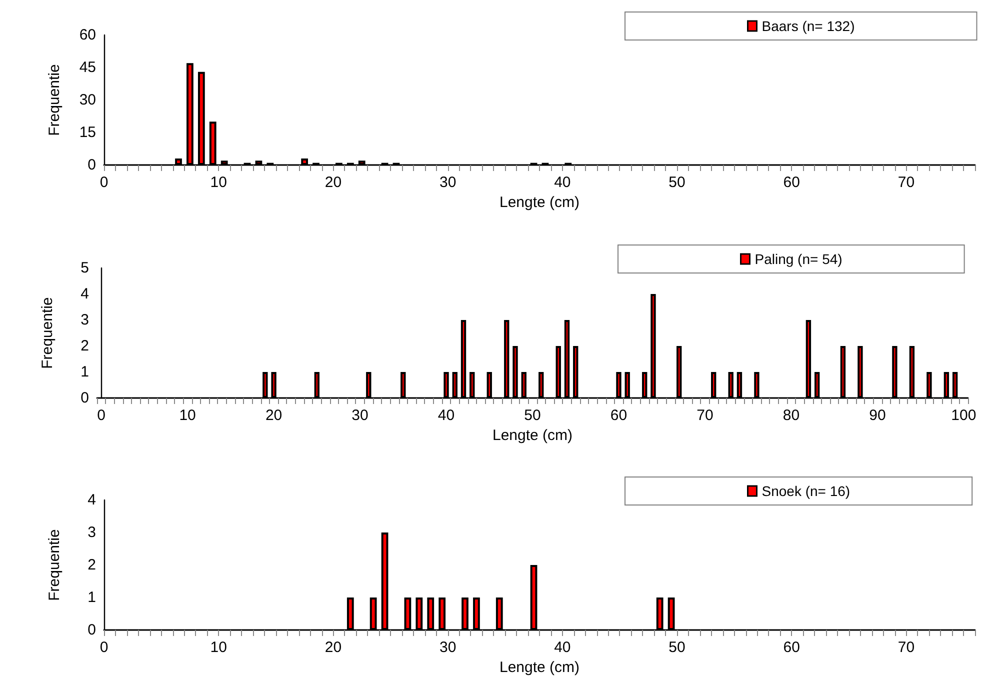  Describe the element at coordinates (87, 67) in the screenshot. I see `y-tick-label: 45` at that location.